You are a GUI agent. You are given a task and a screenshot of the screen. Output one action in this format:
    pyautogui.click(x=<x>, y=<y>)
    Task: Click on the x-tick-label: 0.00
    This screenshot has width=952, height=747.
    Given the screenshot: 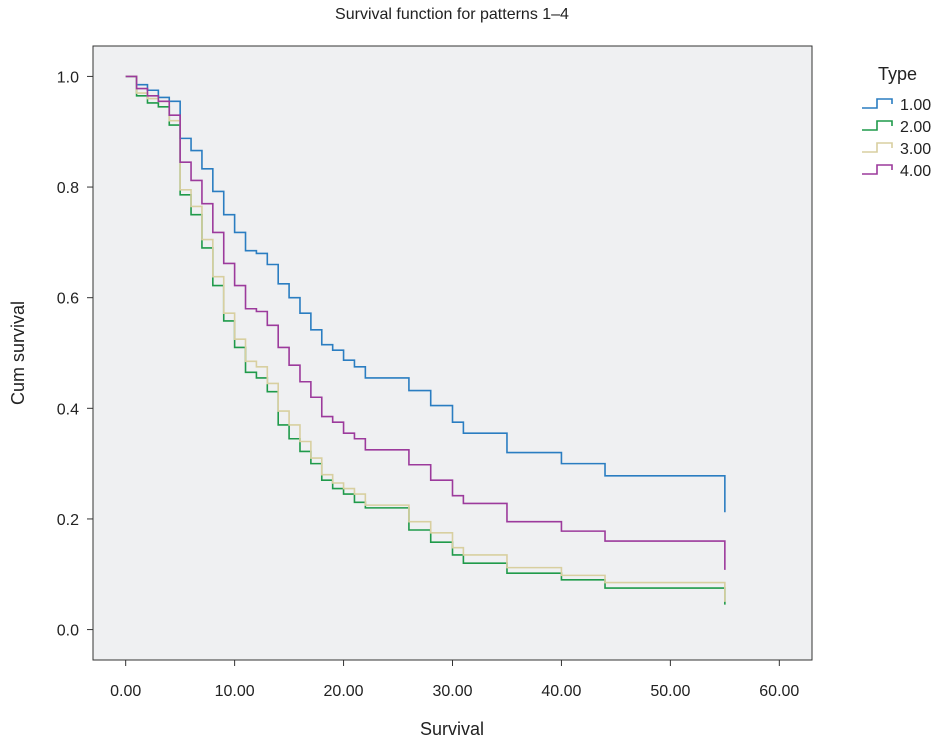 What is the action you would take?
    pyautogui.click(x=125, y=691)
    